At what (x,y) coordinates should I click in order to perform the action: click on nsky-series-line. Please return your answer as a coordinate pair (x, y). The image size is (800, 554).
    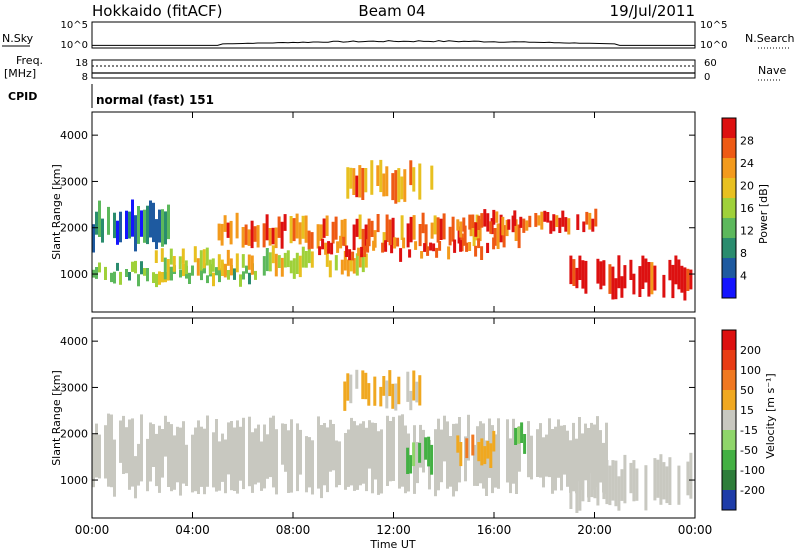
    Looking at the image, I should click on (393, 43).